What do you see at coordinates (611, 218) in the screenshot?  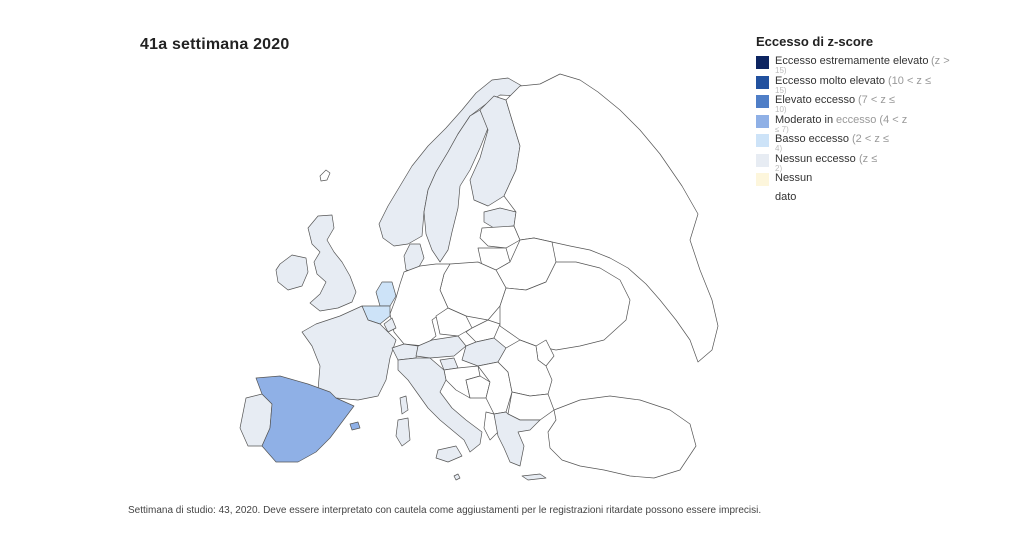 I see `region-russia` at bounding box center [611, 218].